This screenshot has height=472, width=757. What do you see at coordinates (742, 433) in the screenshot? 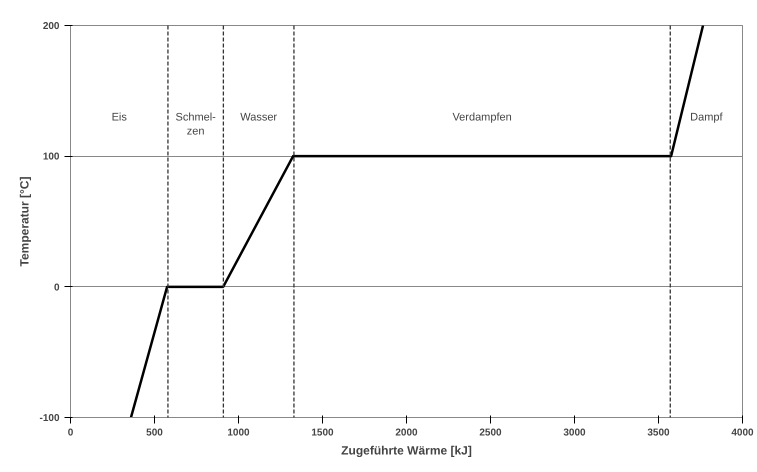
I see `x-tick-label: 4000` at bounding box center [742, 433].